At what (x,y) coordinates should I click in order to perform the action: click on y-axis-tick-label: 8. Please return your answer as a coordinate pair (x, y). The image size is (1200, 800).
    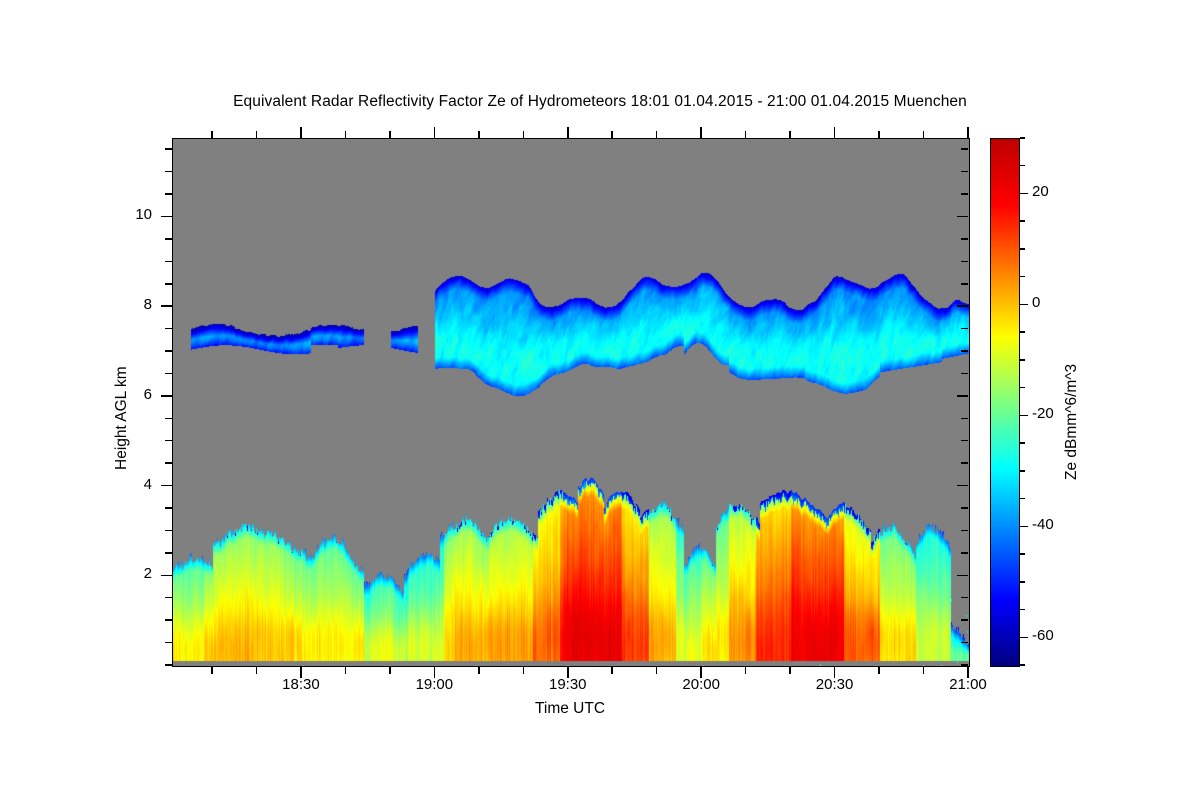
    Looking at the image, I should click on (147, 305).